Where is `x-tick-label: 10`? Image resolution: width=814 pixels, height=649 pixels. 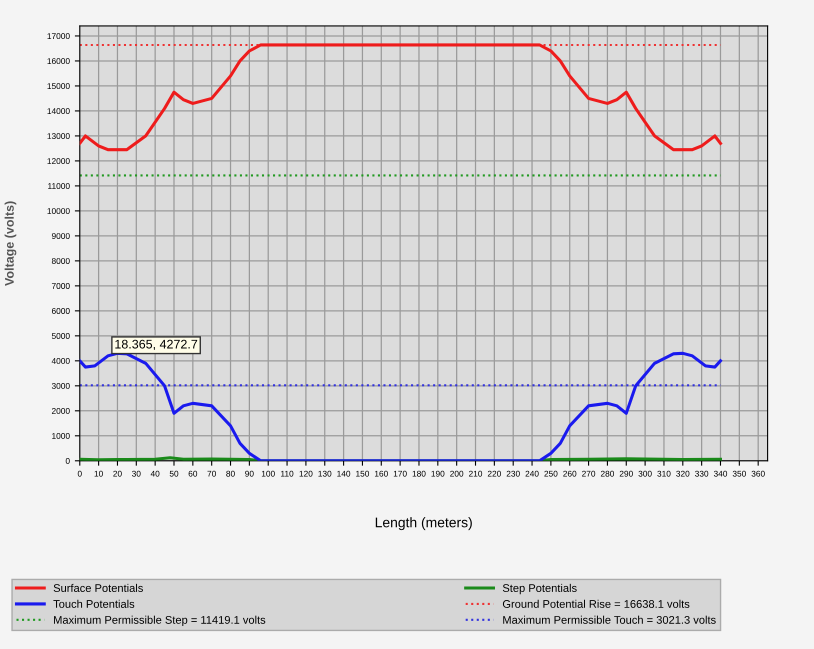
x-tick-label: 10 is located at coordinates (98, 473).